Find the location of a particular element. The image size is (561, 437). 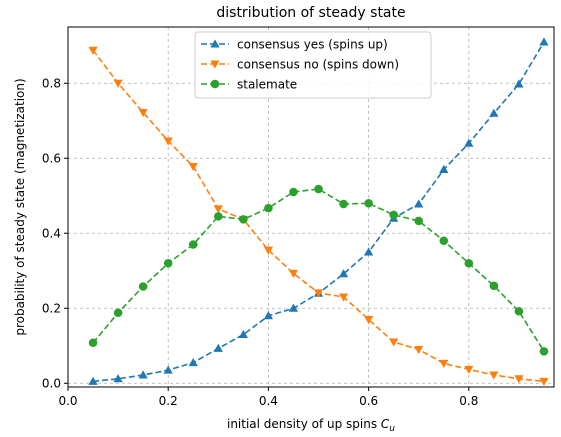

y-tick-label: 0.6 is located at coordinates (51, 158).